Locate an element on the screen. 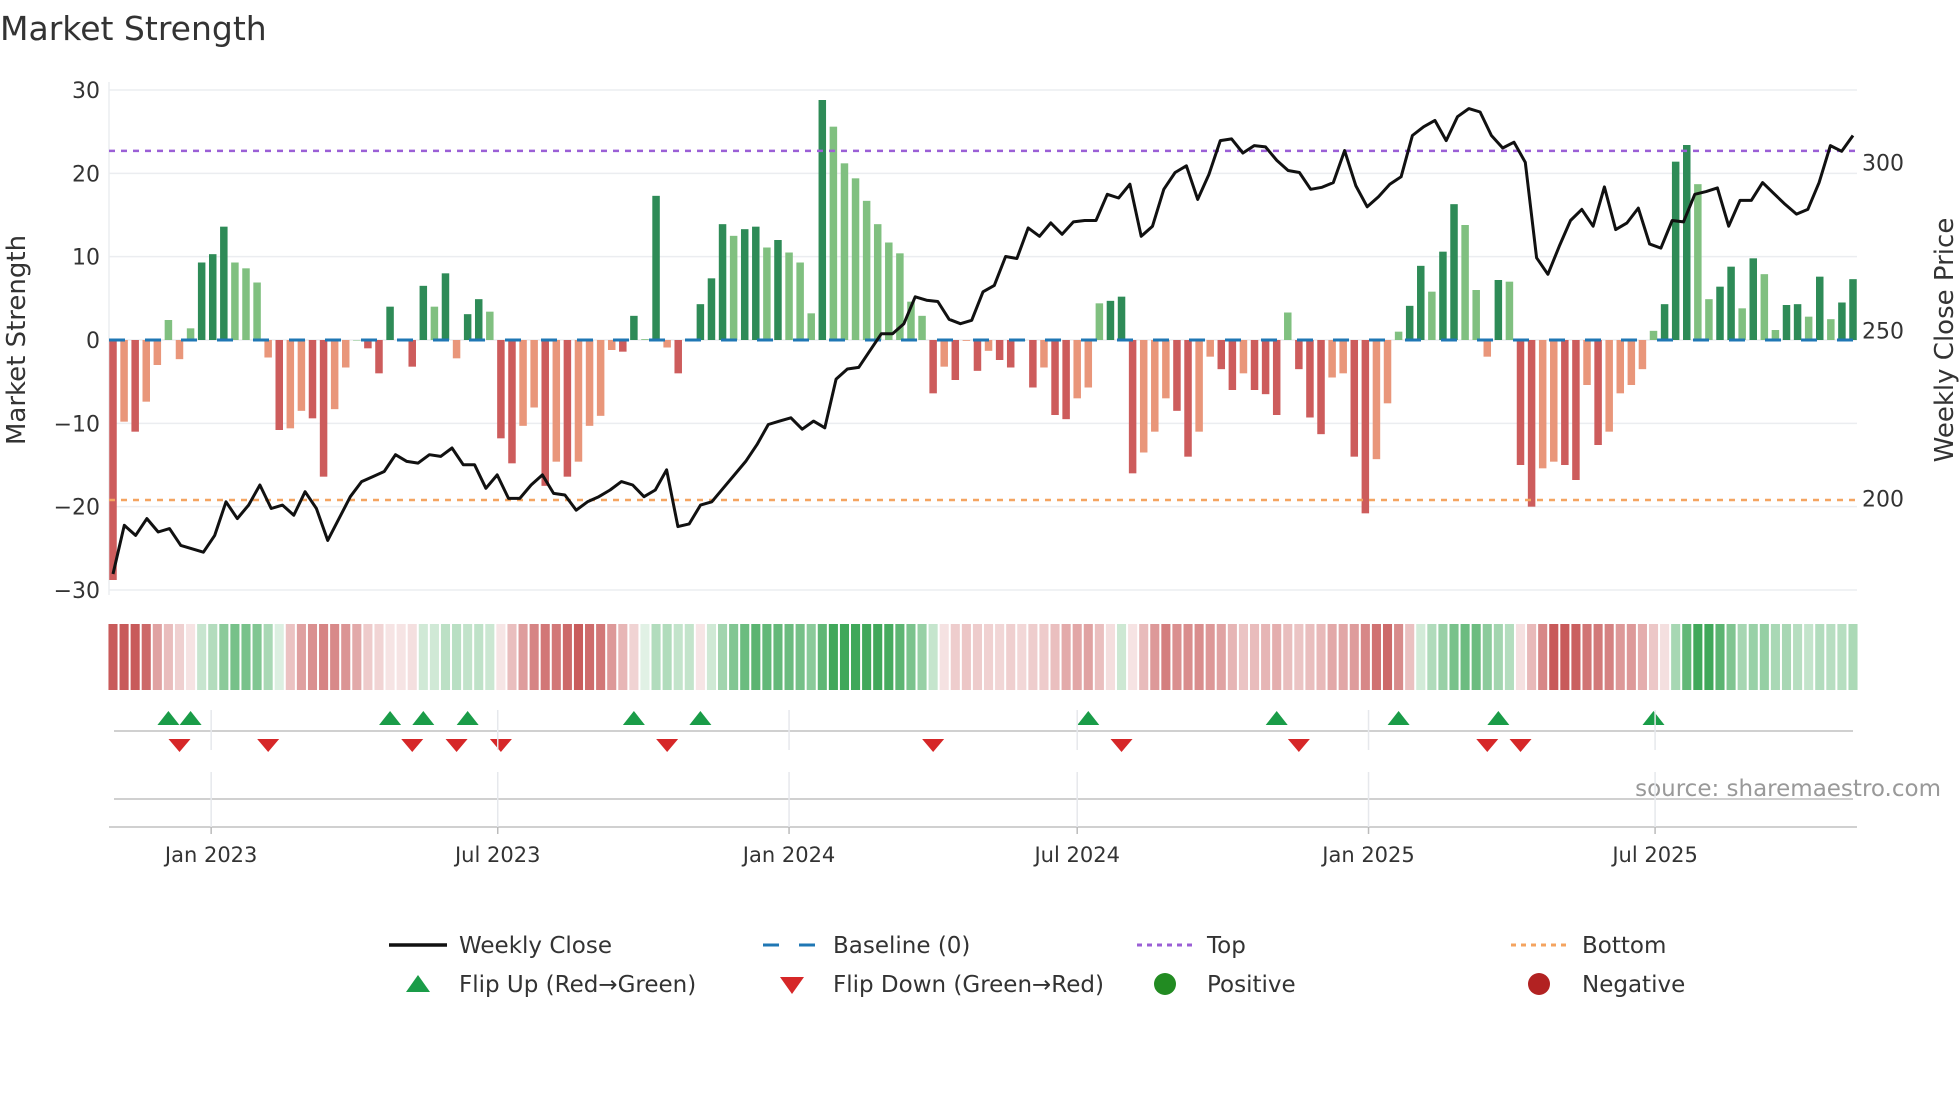 The width and height of the screenshot is (1960, 1102). legend-label: Positive is located at coordinates (1251, 985).